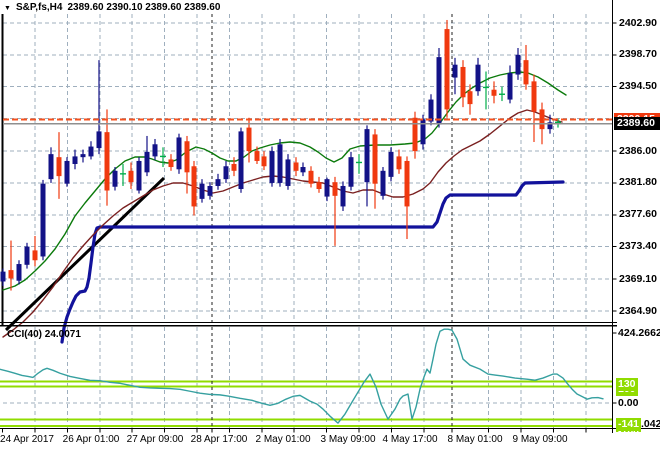 This screenshot has width=660, height=450. Describe the element at coordinates (91, 439) in the screenshot. I see `time-axis-label: 26 Apr 01:00` at that location.